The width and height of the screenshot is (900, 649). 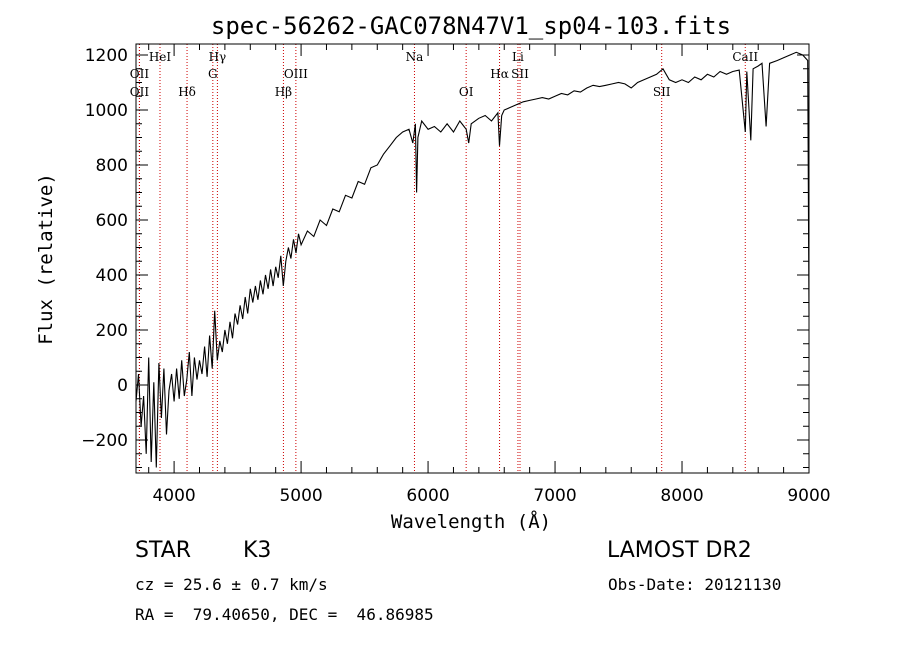 I want to click on y-tick-label: 600, so click(x=112, y=221).